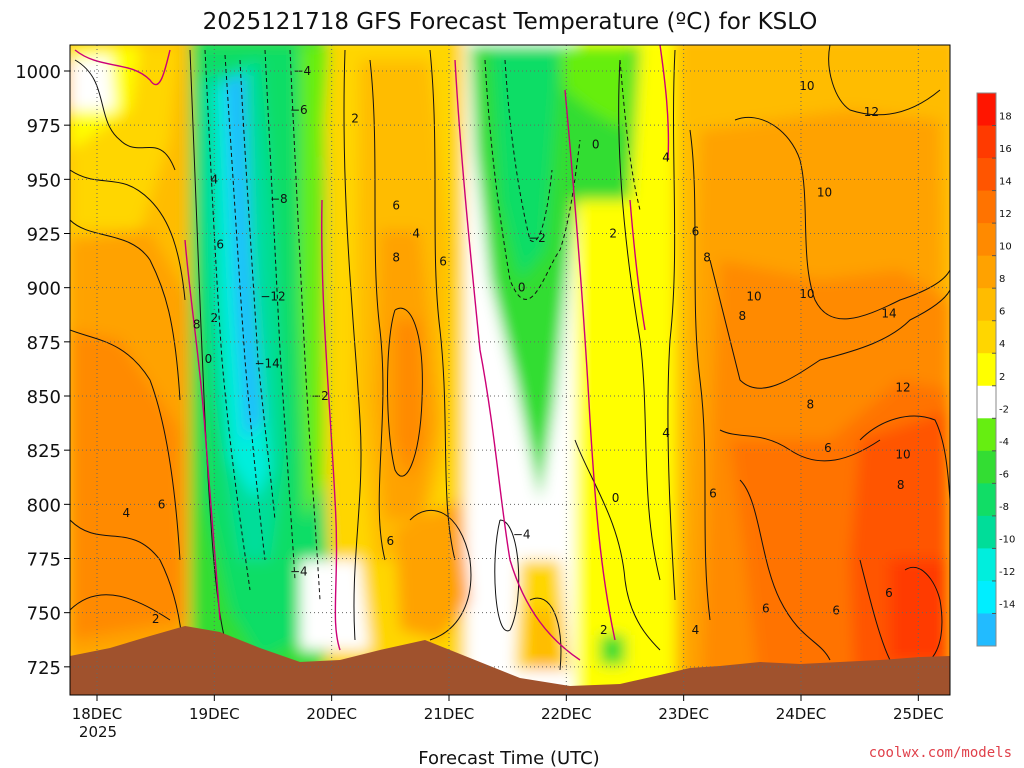 The width and height of the screenshot is (1024, 768). I want to click on y-tick-label: 850, so click(44, 397).